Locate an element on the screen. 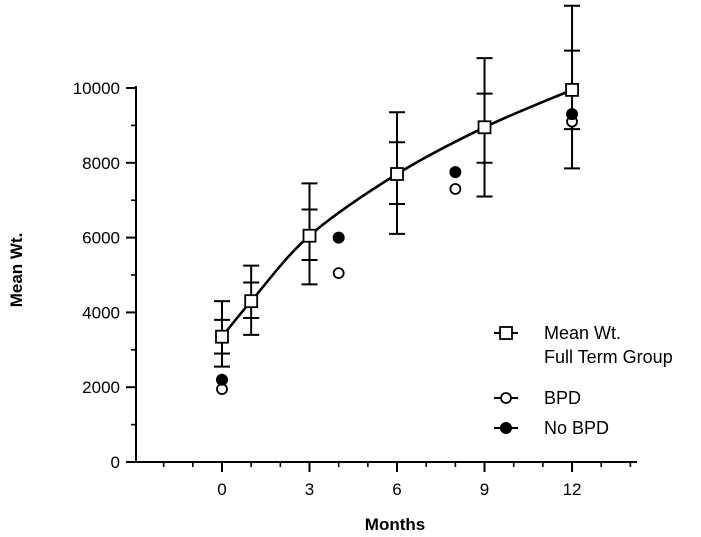  y-tick-label: 8000 is located at coordinates (101, 163).